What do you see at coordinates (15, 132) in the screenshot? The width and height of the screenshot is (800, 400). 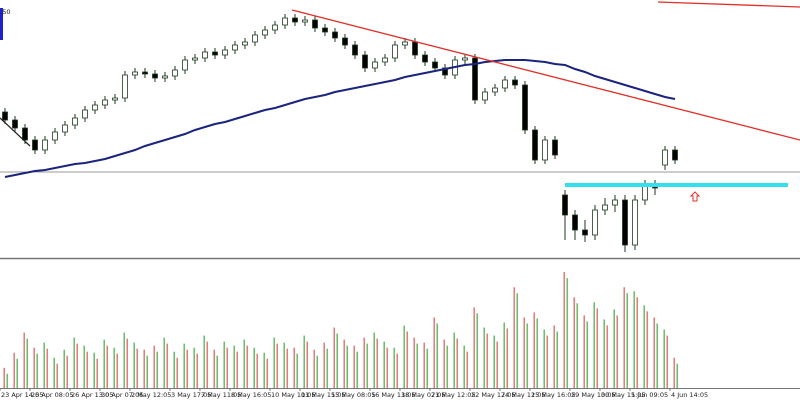 I see `drawn-line` at bounding box center [15, 132].